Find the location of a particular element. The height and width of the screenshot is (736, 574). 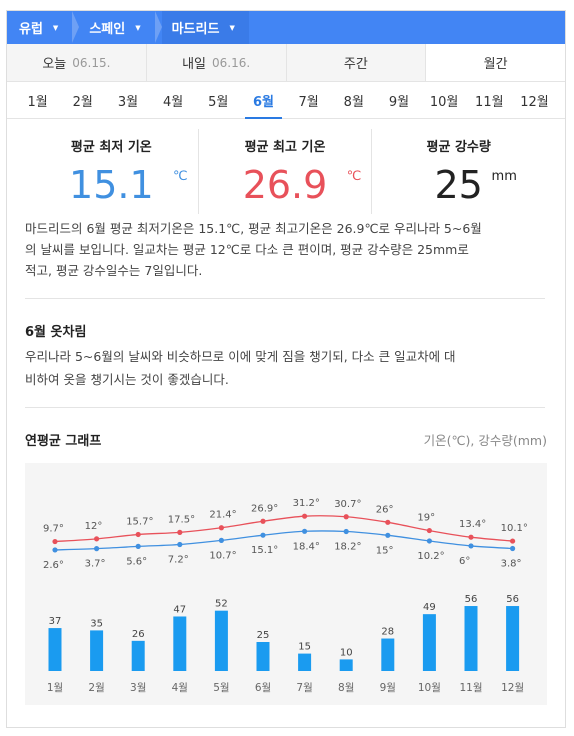

month-tab-selected: 6월 is located at coordinates (263, 100).